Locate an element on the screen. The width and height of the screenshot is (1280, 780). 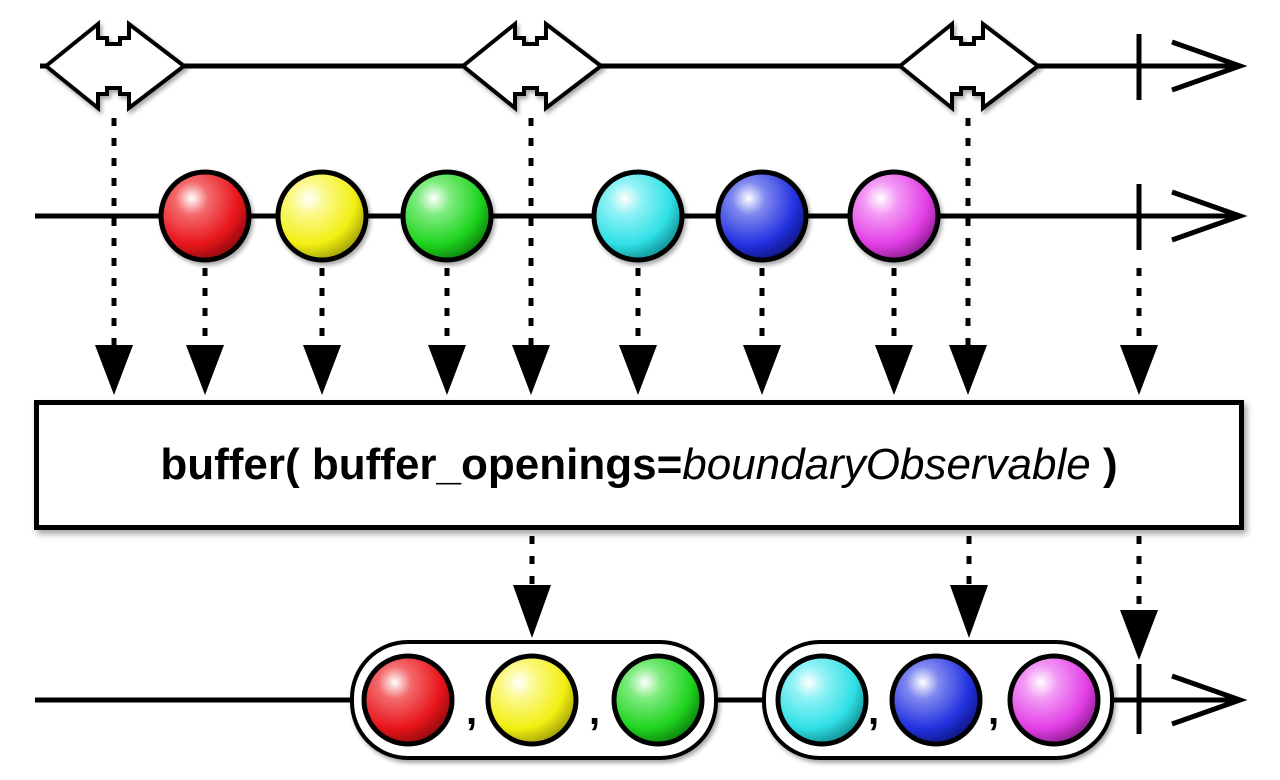
source-marble-green is located at coordinates (447, 216).